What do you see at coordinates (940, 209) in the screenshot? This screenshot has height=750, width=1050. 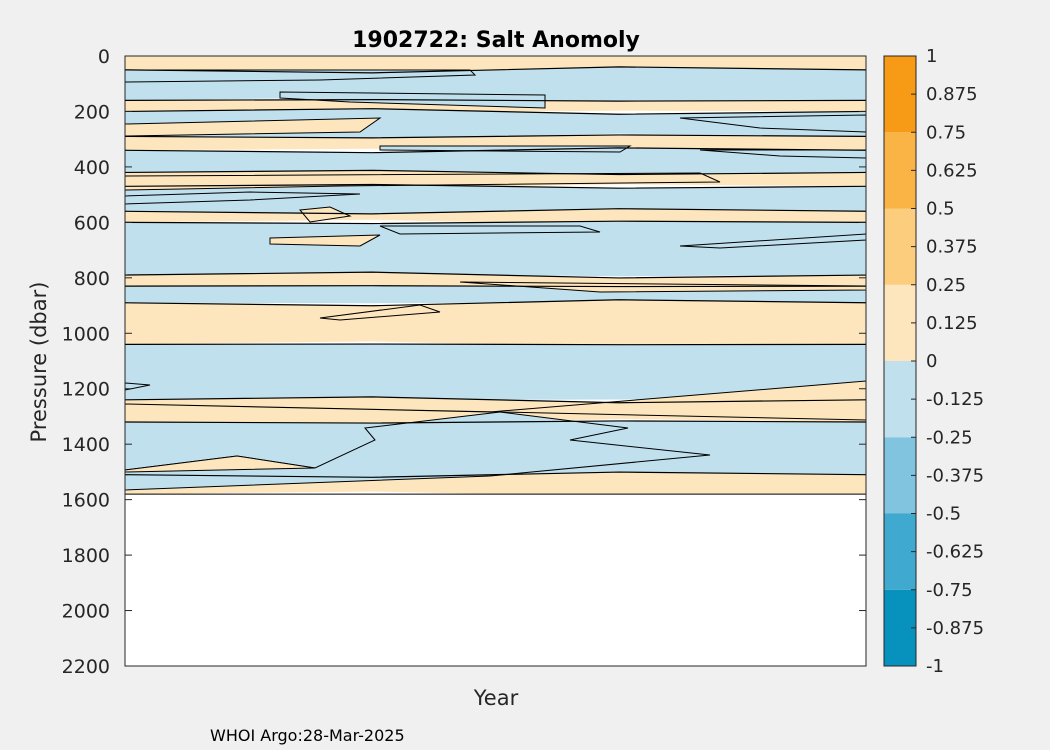 I see `colorbar-tick-label: 0.5` at bounding box center [940, 209].